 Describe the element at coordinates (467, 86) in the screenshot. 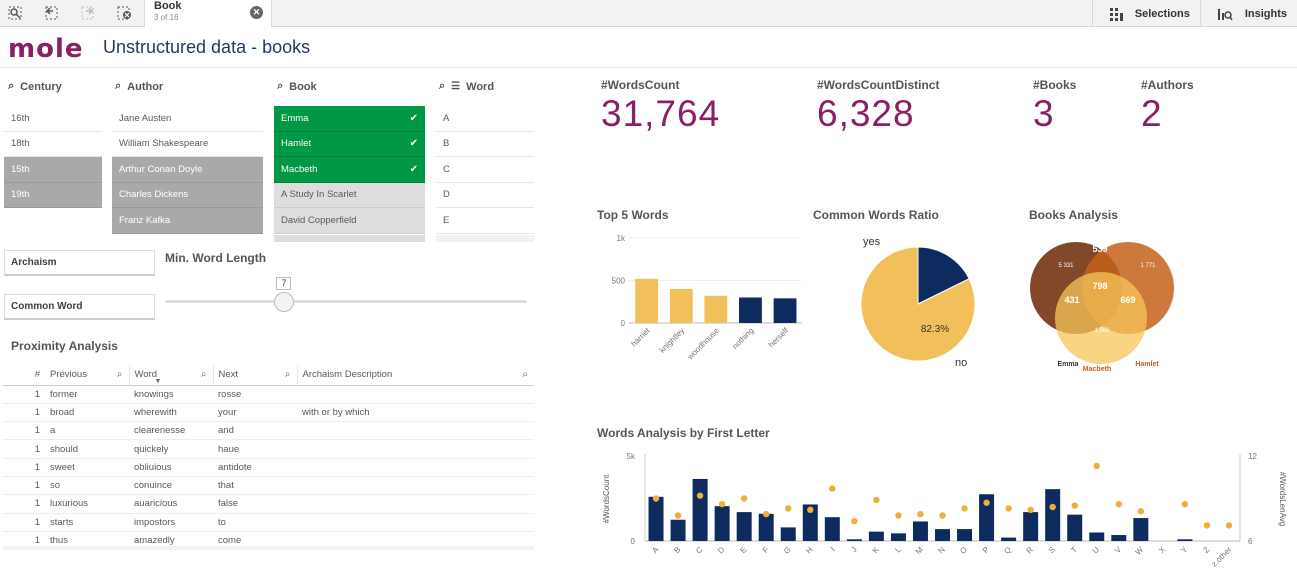

I see `word-filter-title: ⌕ ☰ Word` at that location.